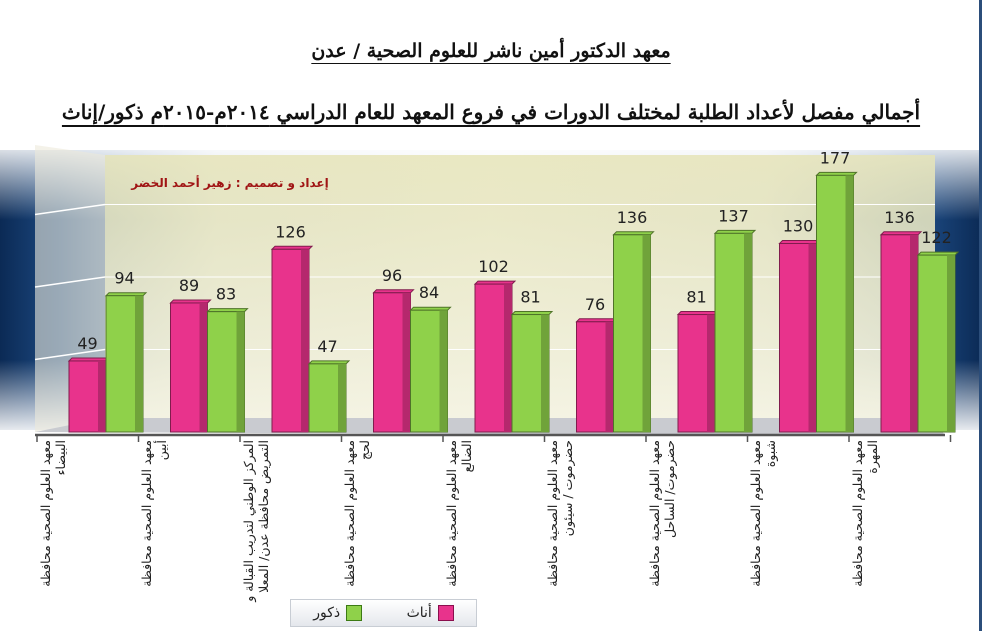 The width and height of the screenshot is (982, 631). Describe the element at coordinates (419, 613) in the screenshot. I see `legend-label-female: أناث` at that location.